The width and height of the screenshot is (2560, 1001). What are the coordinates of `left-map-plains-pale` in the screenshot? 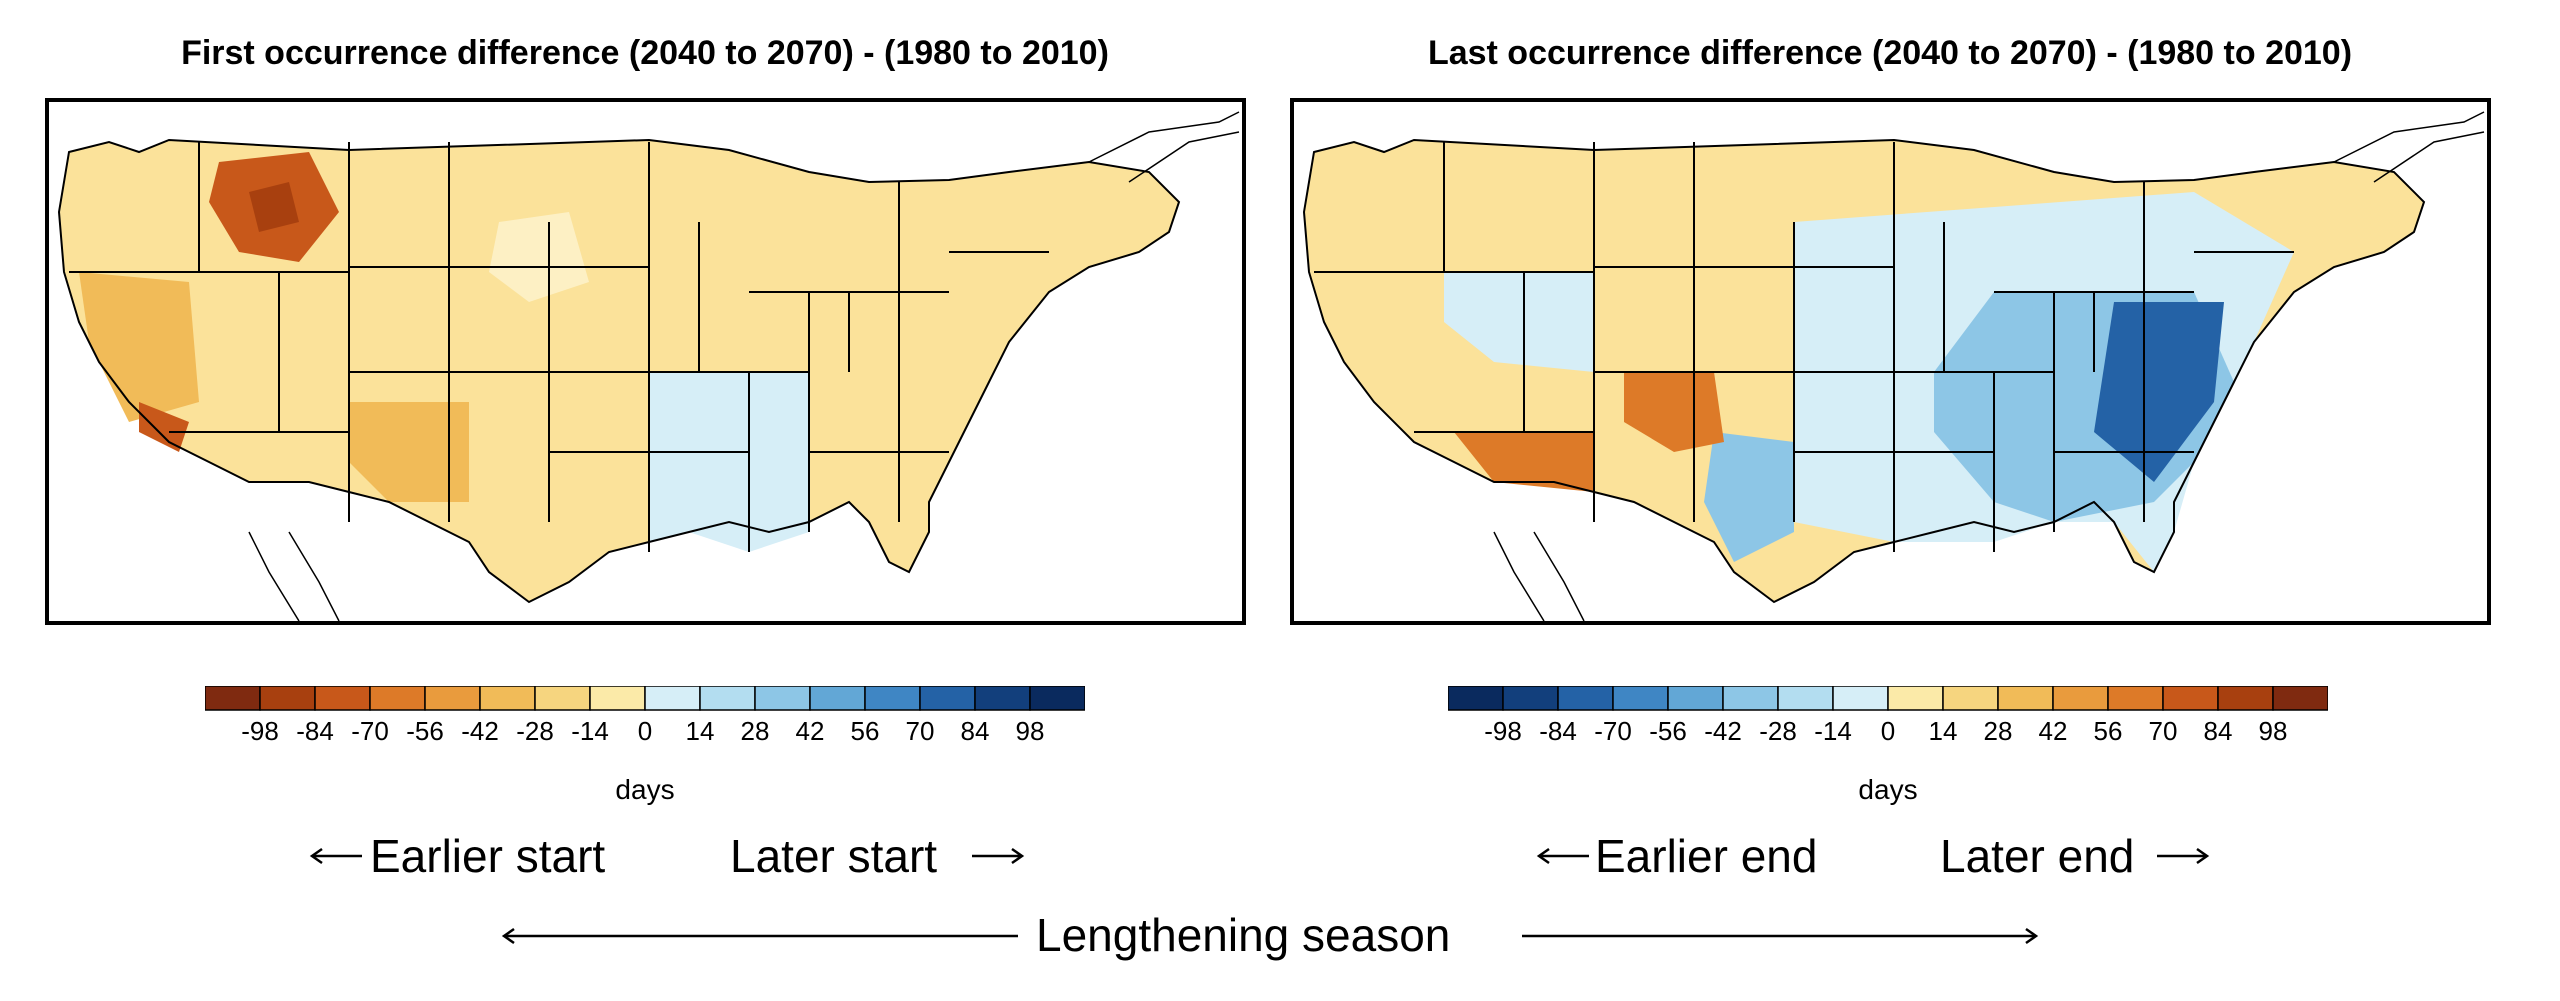 It's located at (539, 257).